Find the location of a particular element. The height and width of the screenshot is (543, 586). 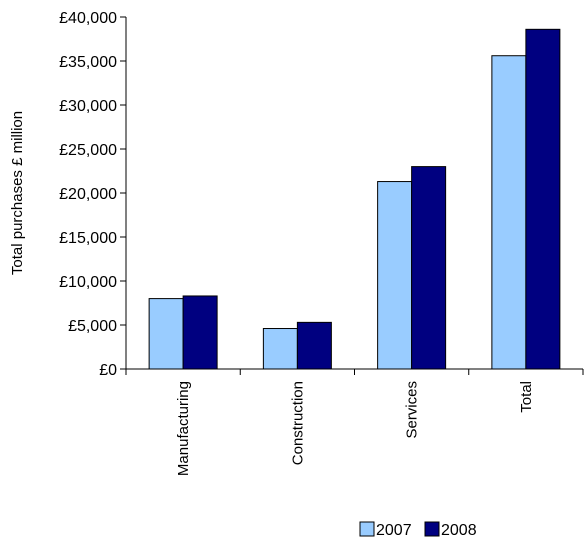

bar-2008-manufacturing is located at coordinates (200, 332).